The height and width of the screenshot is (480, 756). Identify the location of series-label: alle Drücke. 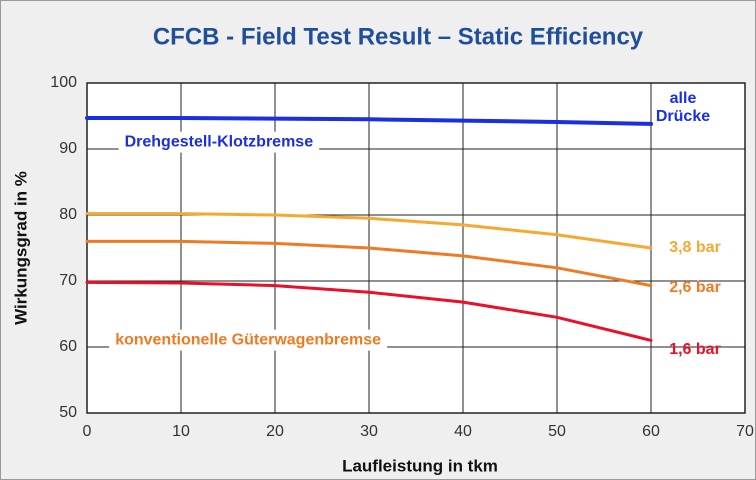
(683, 107).